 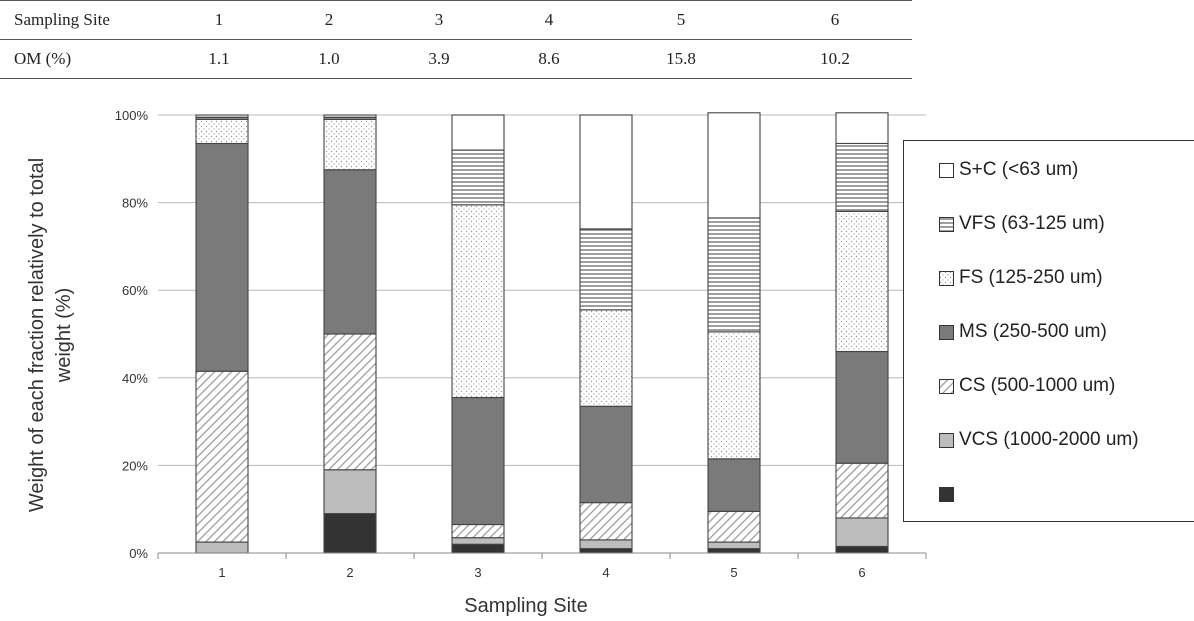 I want to click on x-tick-label: 3, so click(x=477, y=572).